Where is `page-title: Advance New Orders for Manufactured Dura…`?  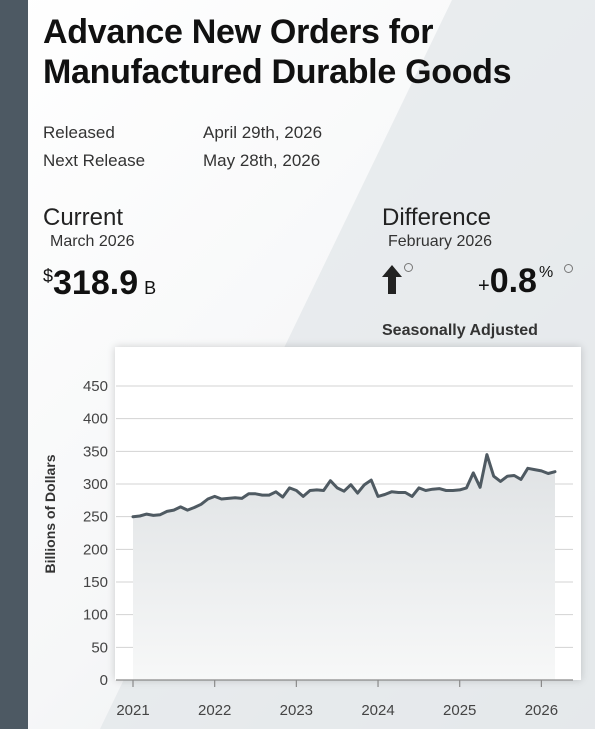 page-title: Advance New Orders for Manufactured Dura… is located at coordinates (277, 52).